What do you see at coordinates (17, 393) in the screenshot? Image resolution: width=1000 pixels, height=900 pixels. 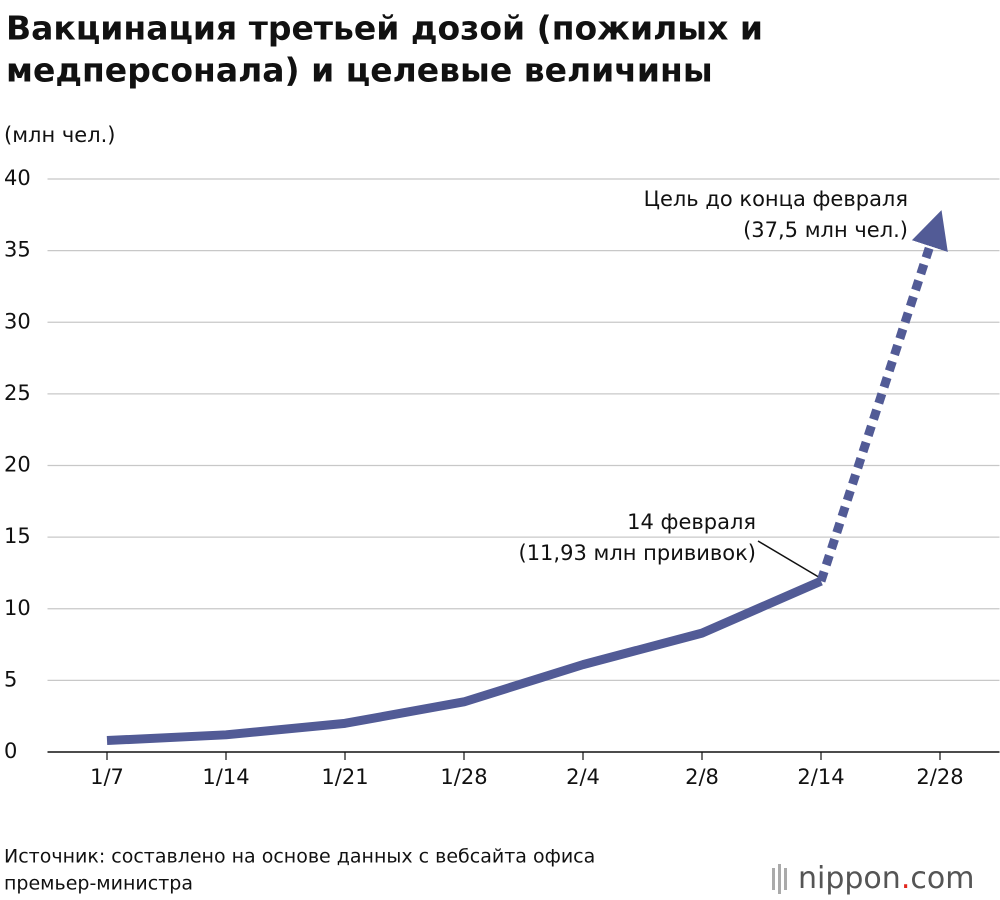 I see `y-tick-label: 25` at bounding box center [17, 393].